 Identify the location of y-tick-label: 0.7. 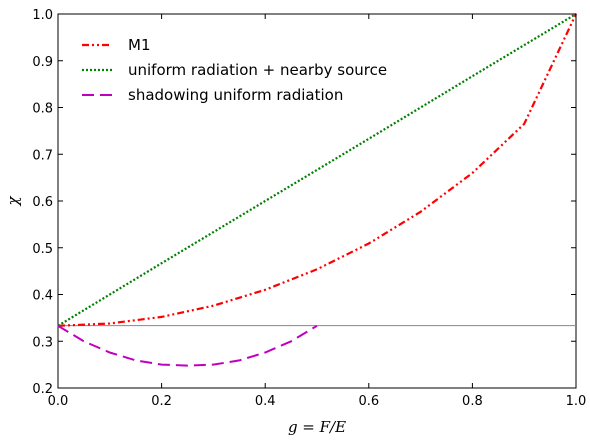
(42, 155).